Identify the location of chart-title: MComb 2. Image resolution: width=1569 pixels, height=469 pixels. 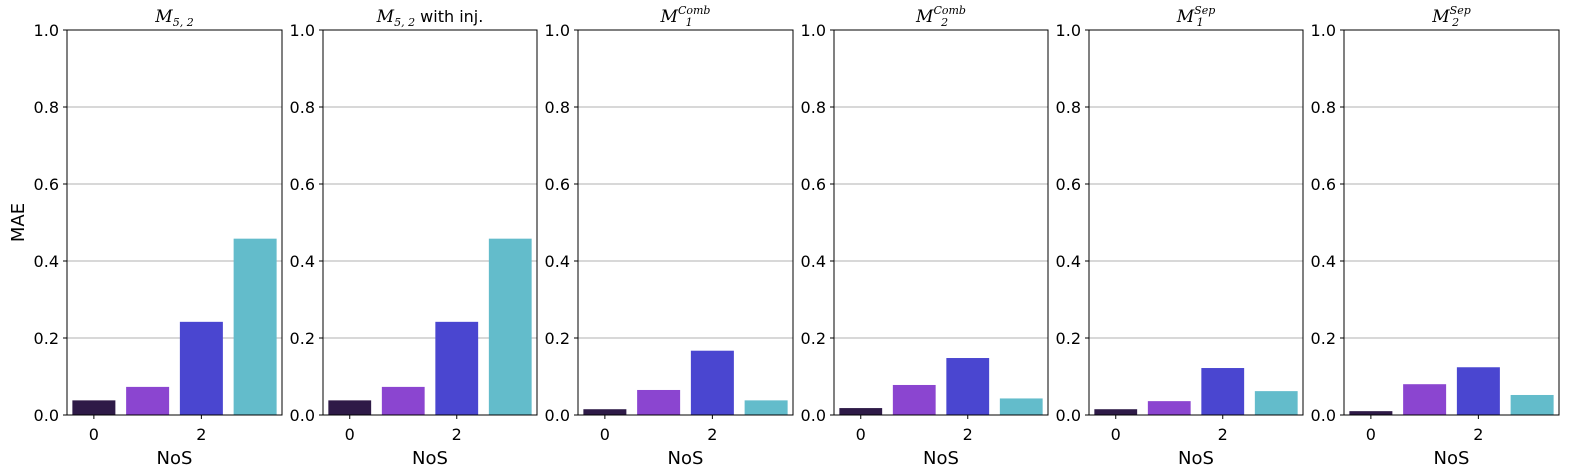
(940, 16).